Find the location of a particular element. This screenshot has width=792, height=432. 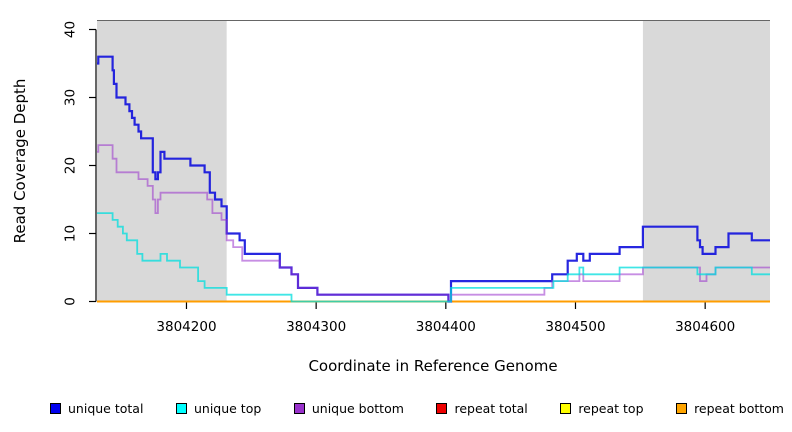

legend-swatch-repeat-bottom is located at coordinates (682, 408).